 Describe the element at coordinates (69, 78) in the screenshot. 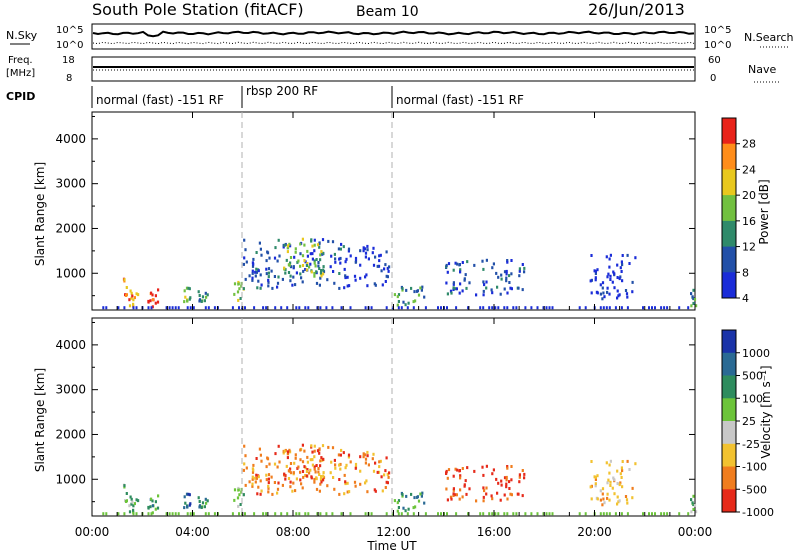

I see `freq-tick-low: 8` at that location.